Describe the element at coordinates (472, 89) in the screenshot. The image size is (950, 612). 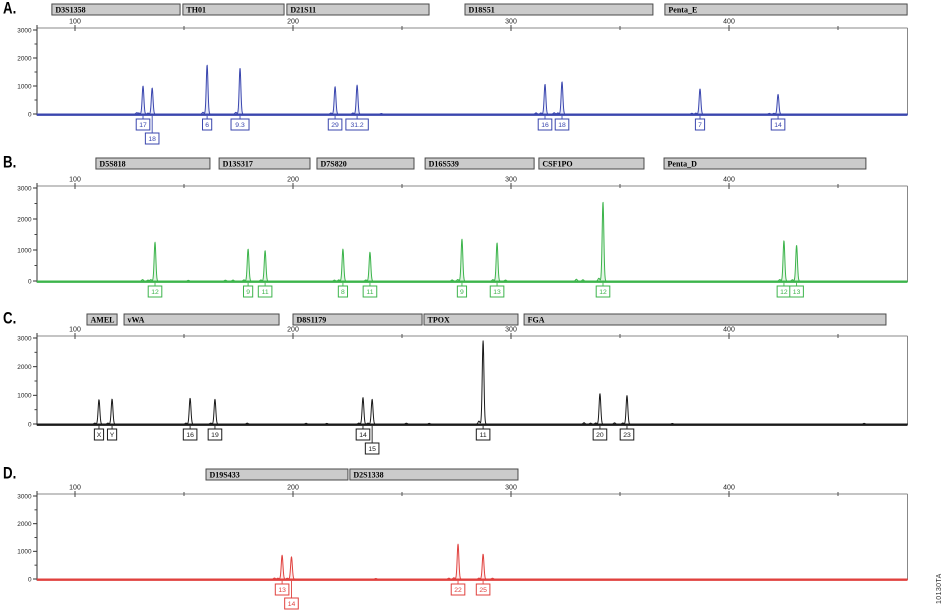
I see `dye-trace-blue` at that location.